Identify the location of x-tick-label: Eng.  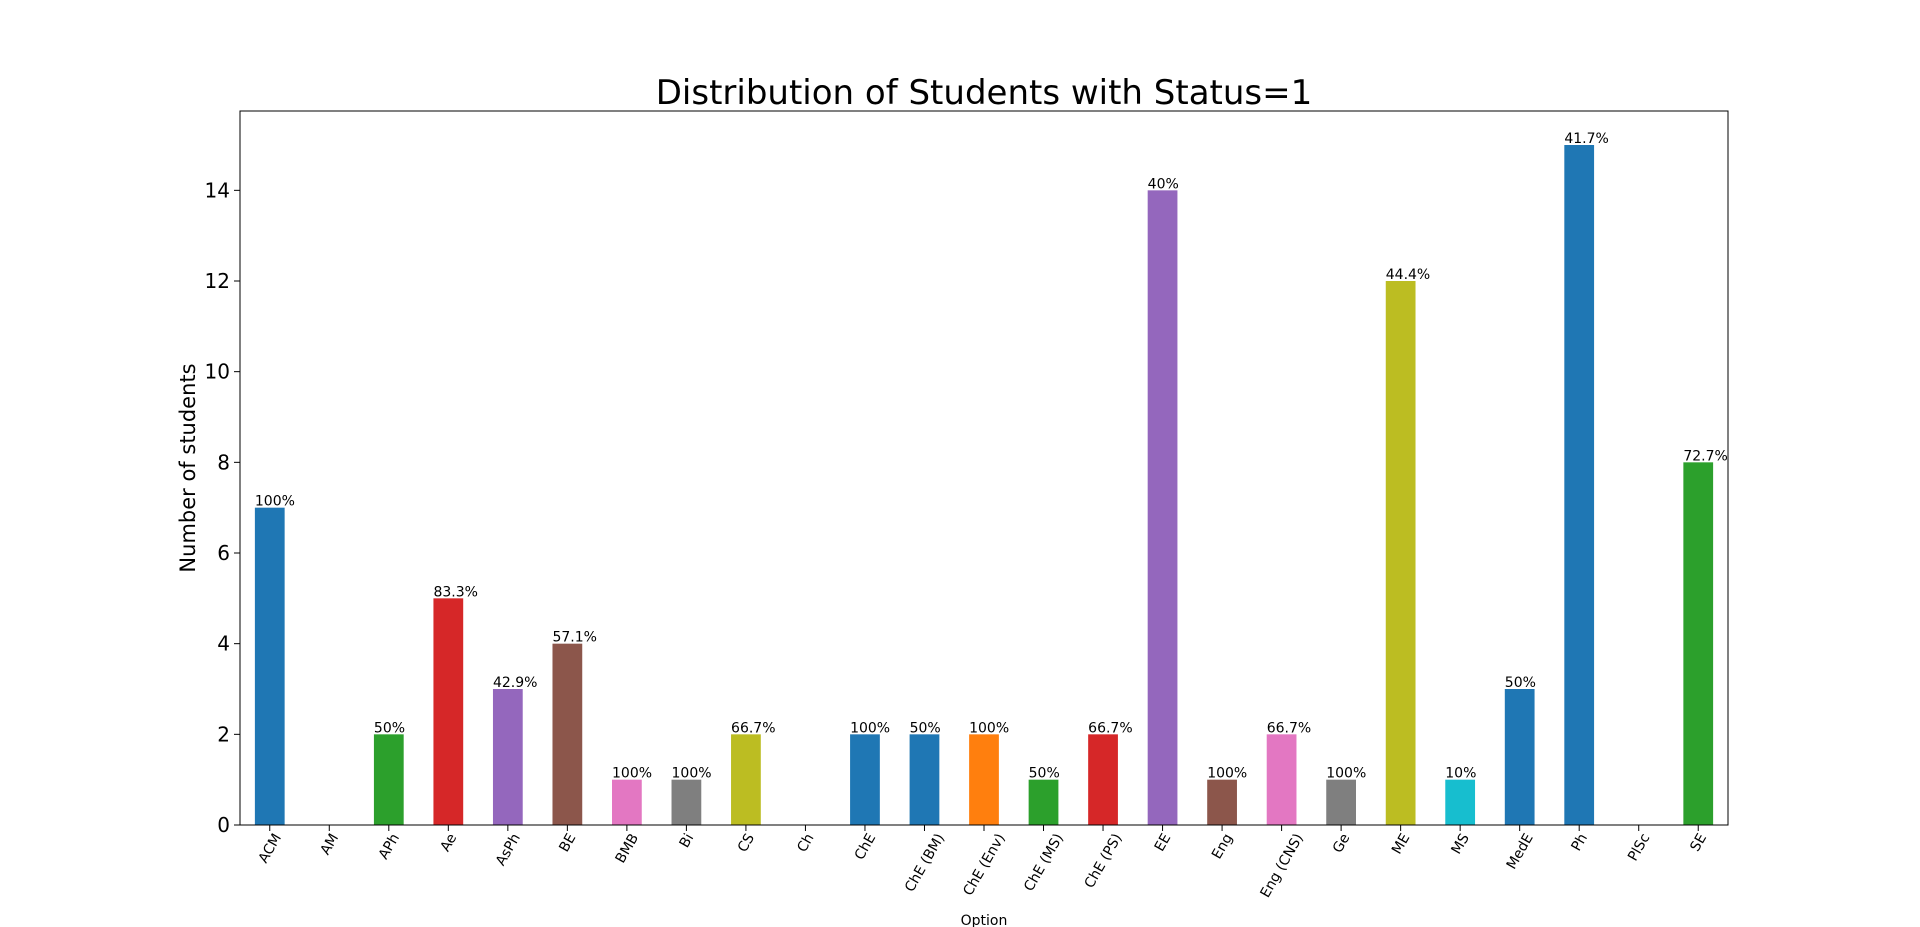
(1222, 846).